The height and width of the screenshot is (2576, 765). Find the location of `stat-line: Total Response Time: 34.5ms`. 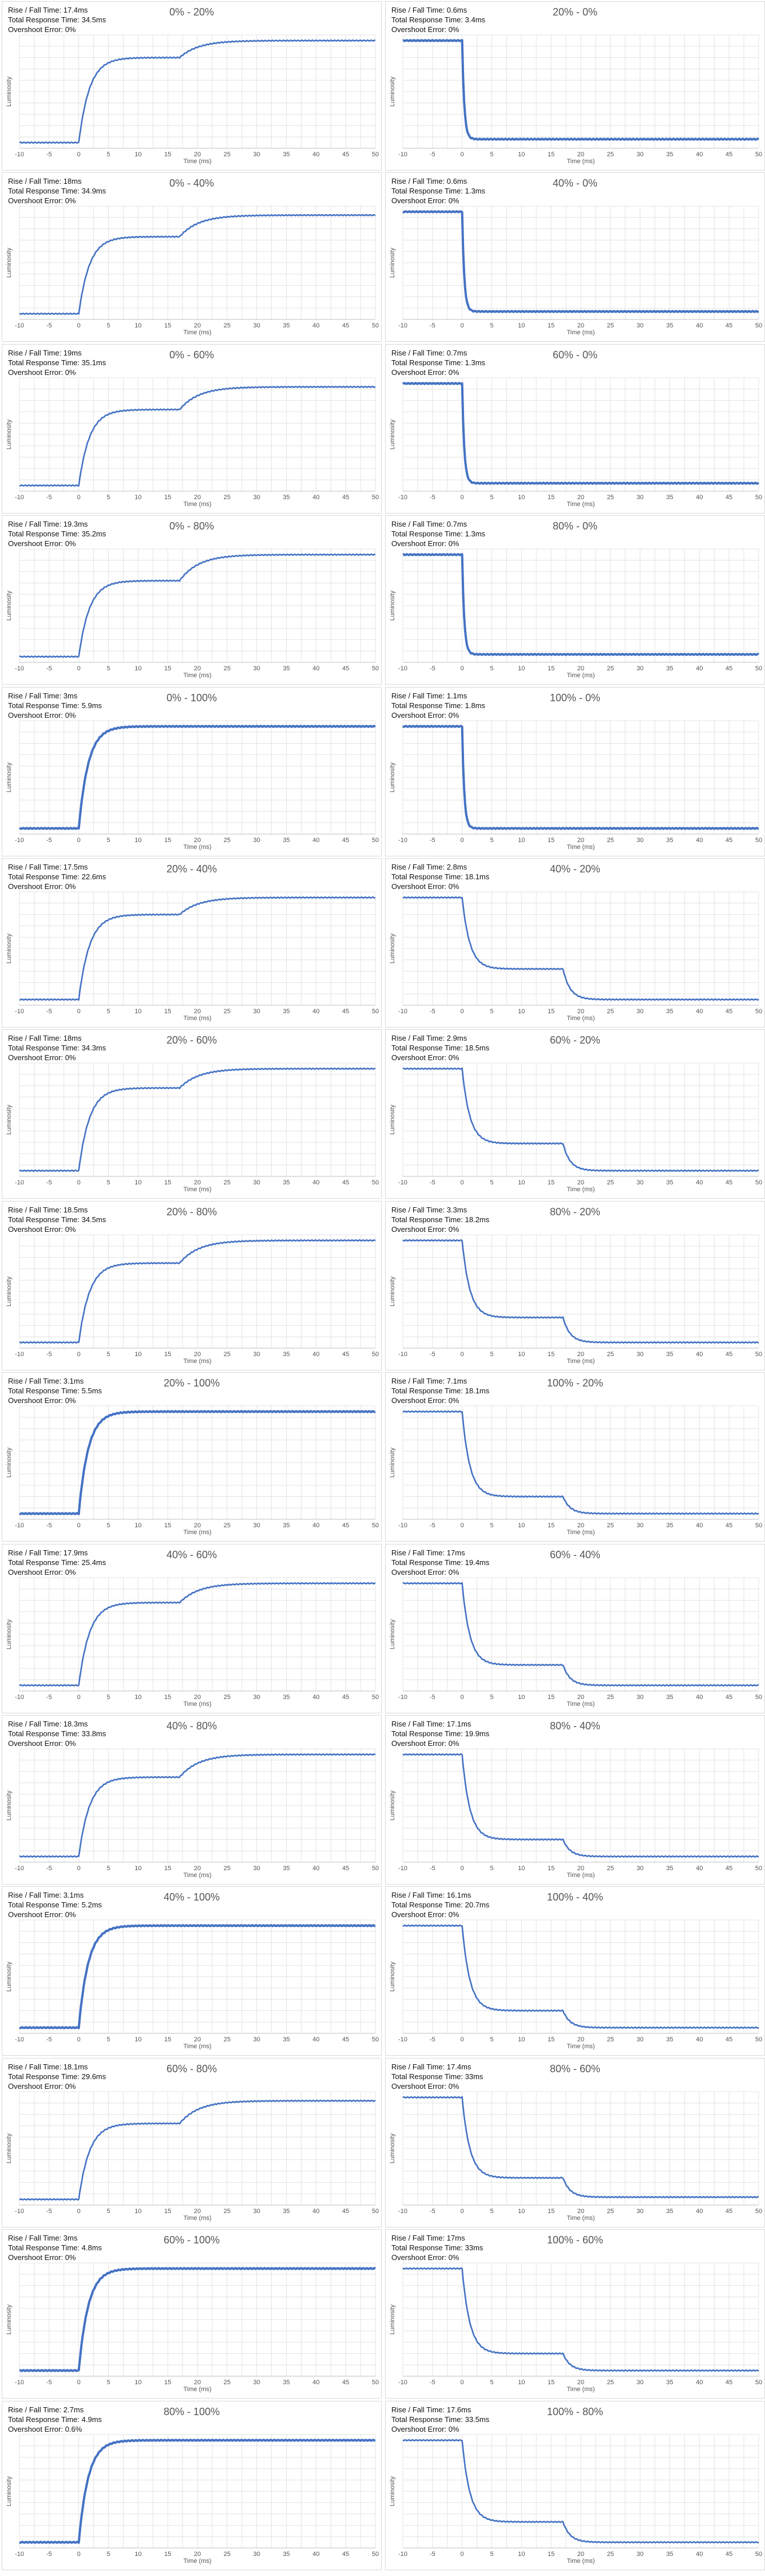

stat-line: Total Response Time: 34.5ms is located at coordinates (57, 19).